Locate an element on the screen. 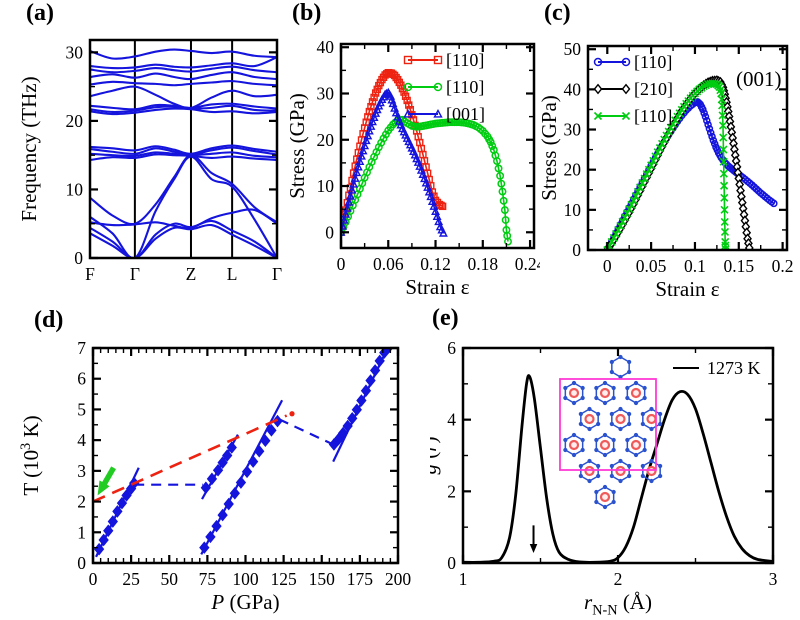 This screenshot has height=620, width=800. svg-text: 0.15 is located at coordinates (738, 266).